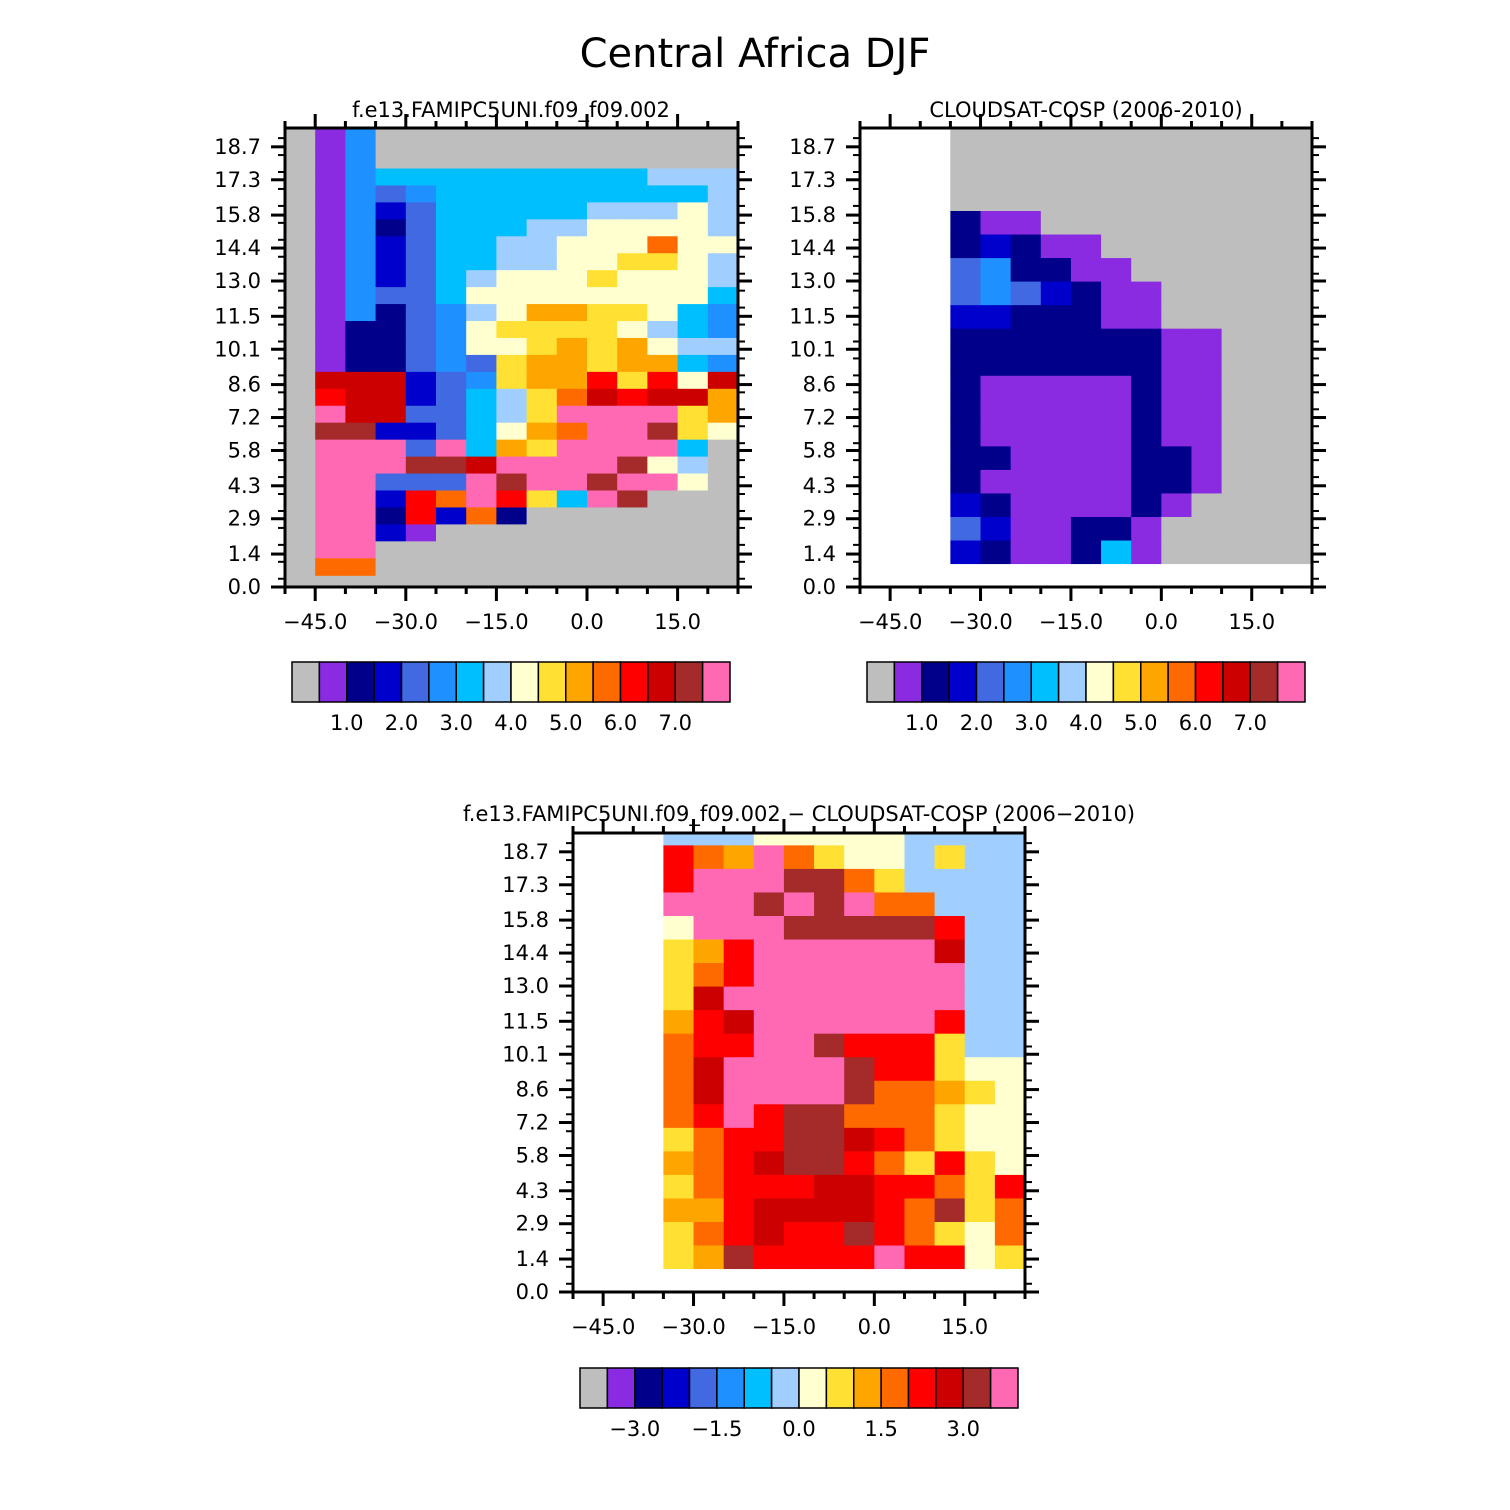 Image resolution: width=1510 pixels, height=1510 pixels. Describe the element at coordinates (237, 180) in the screenshot. I see `y-tick-label: 17.3` at that location.